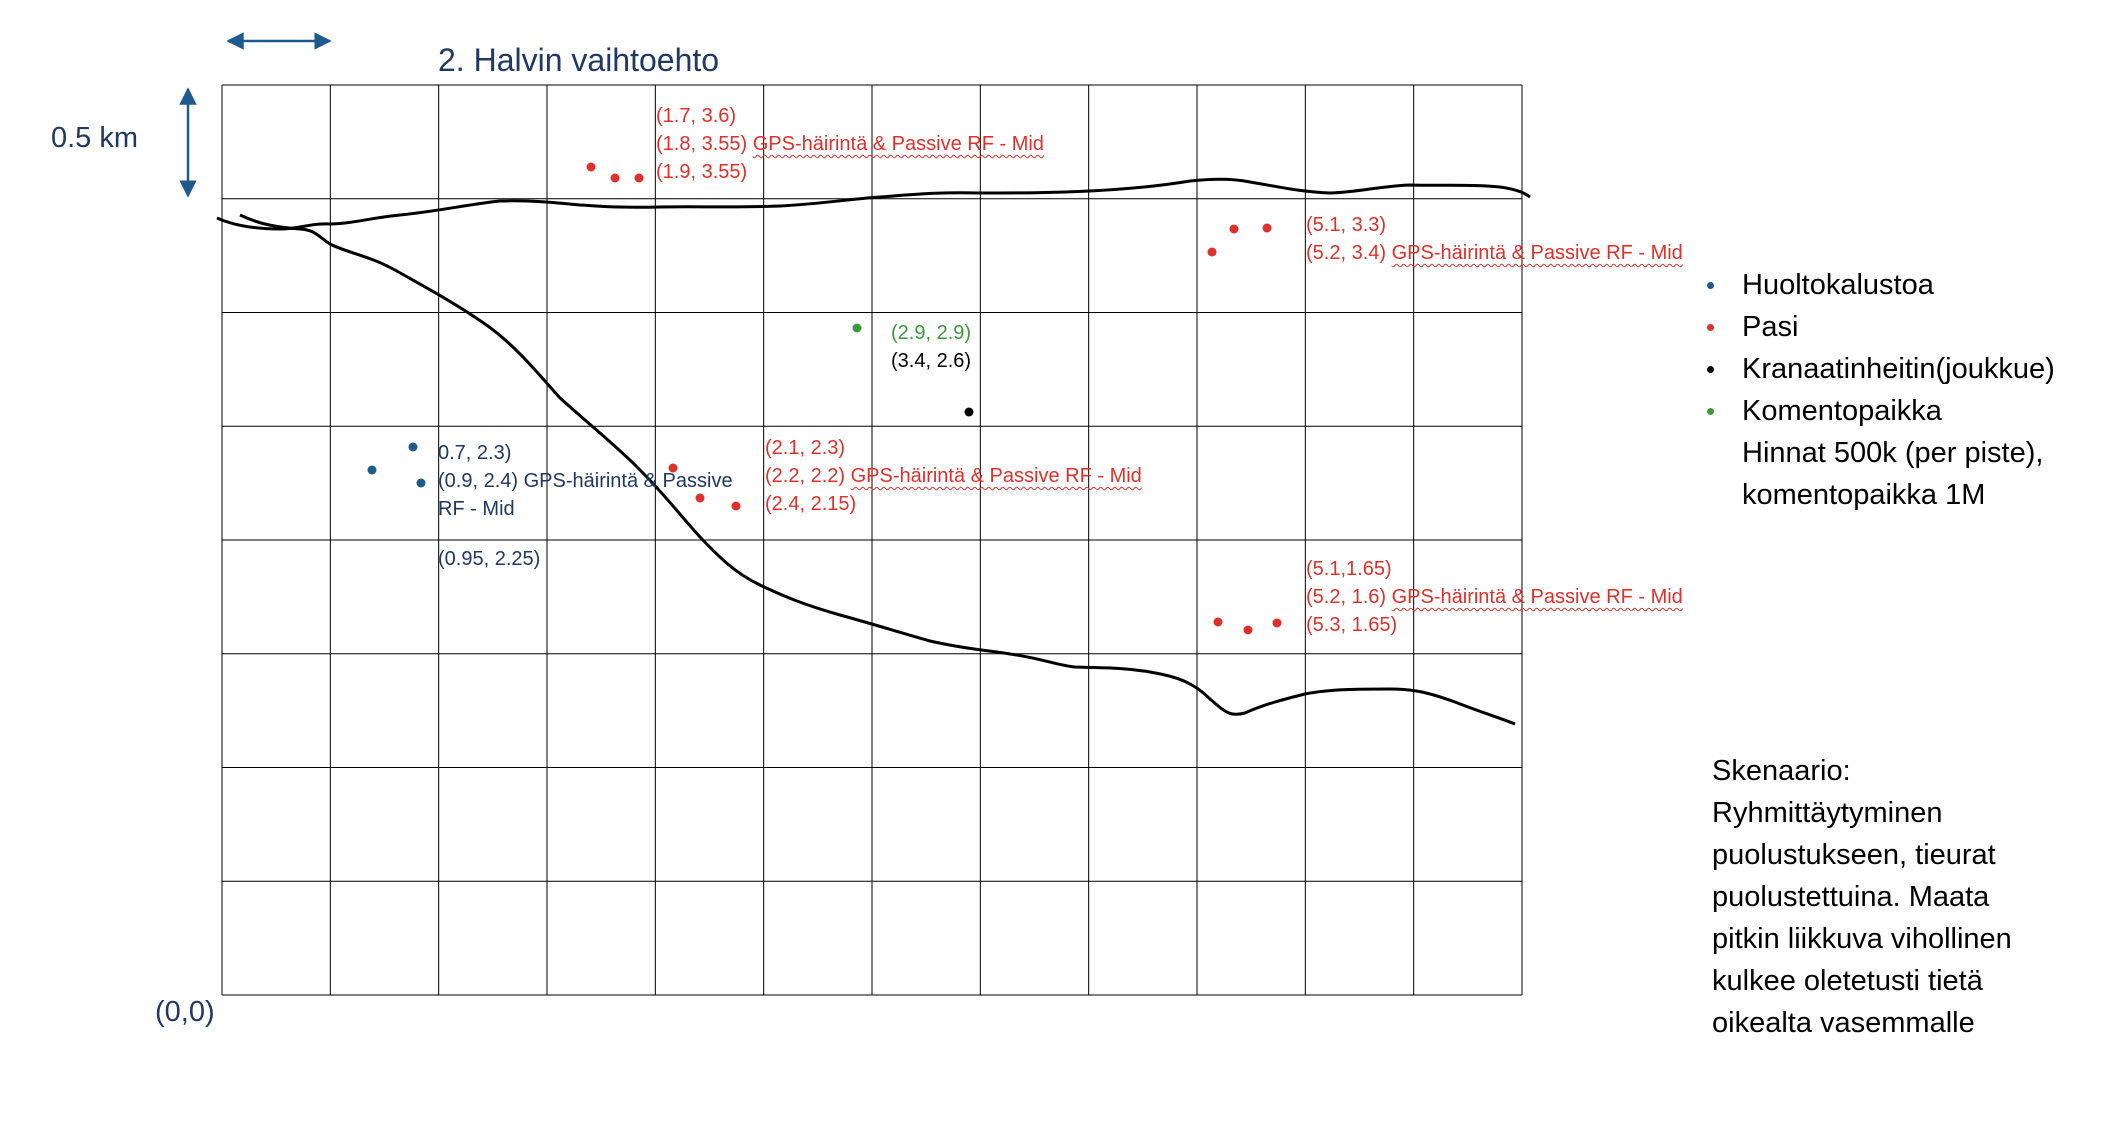  Describe the element at coordinates (1851, 897) in the screenshot. I see `scenario-line: puolustettuina. Maata` at that location.